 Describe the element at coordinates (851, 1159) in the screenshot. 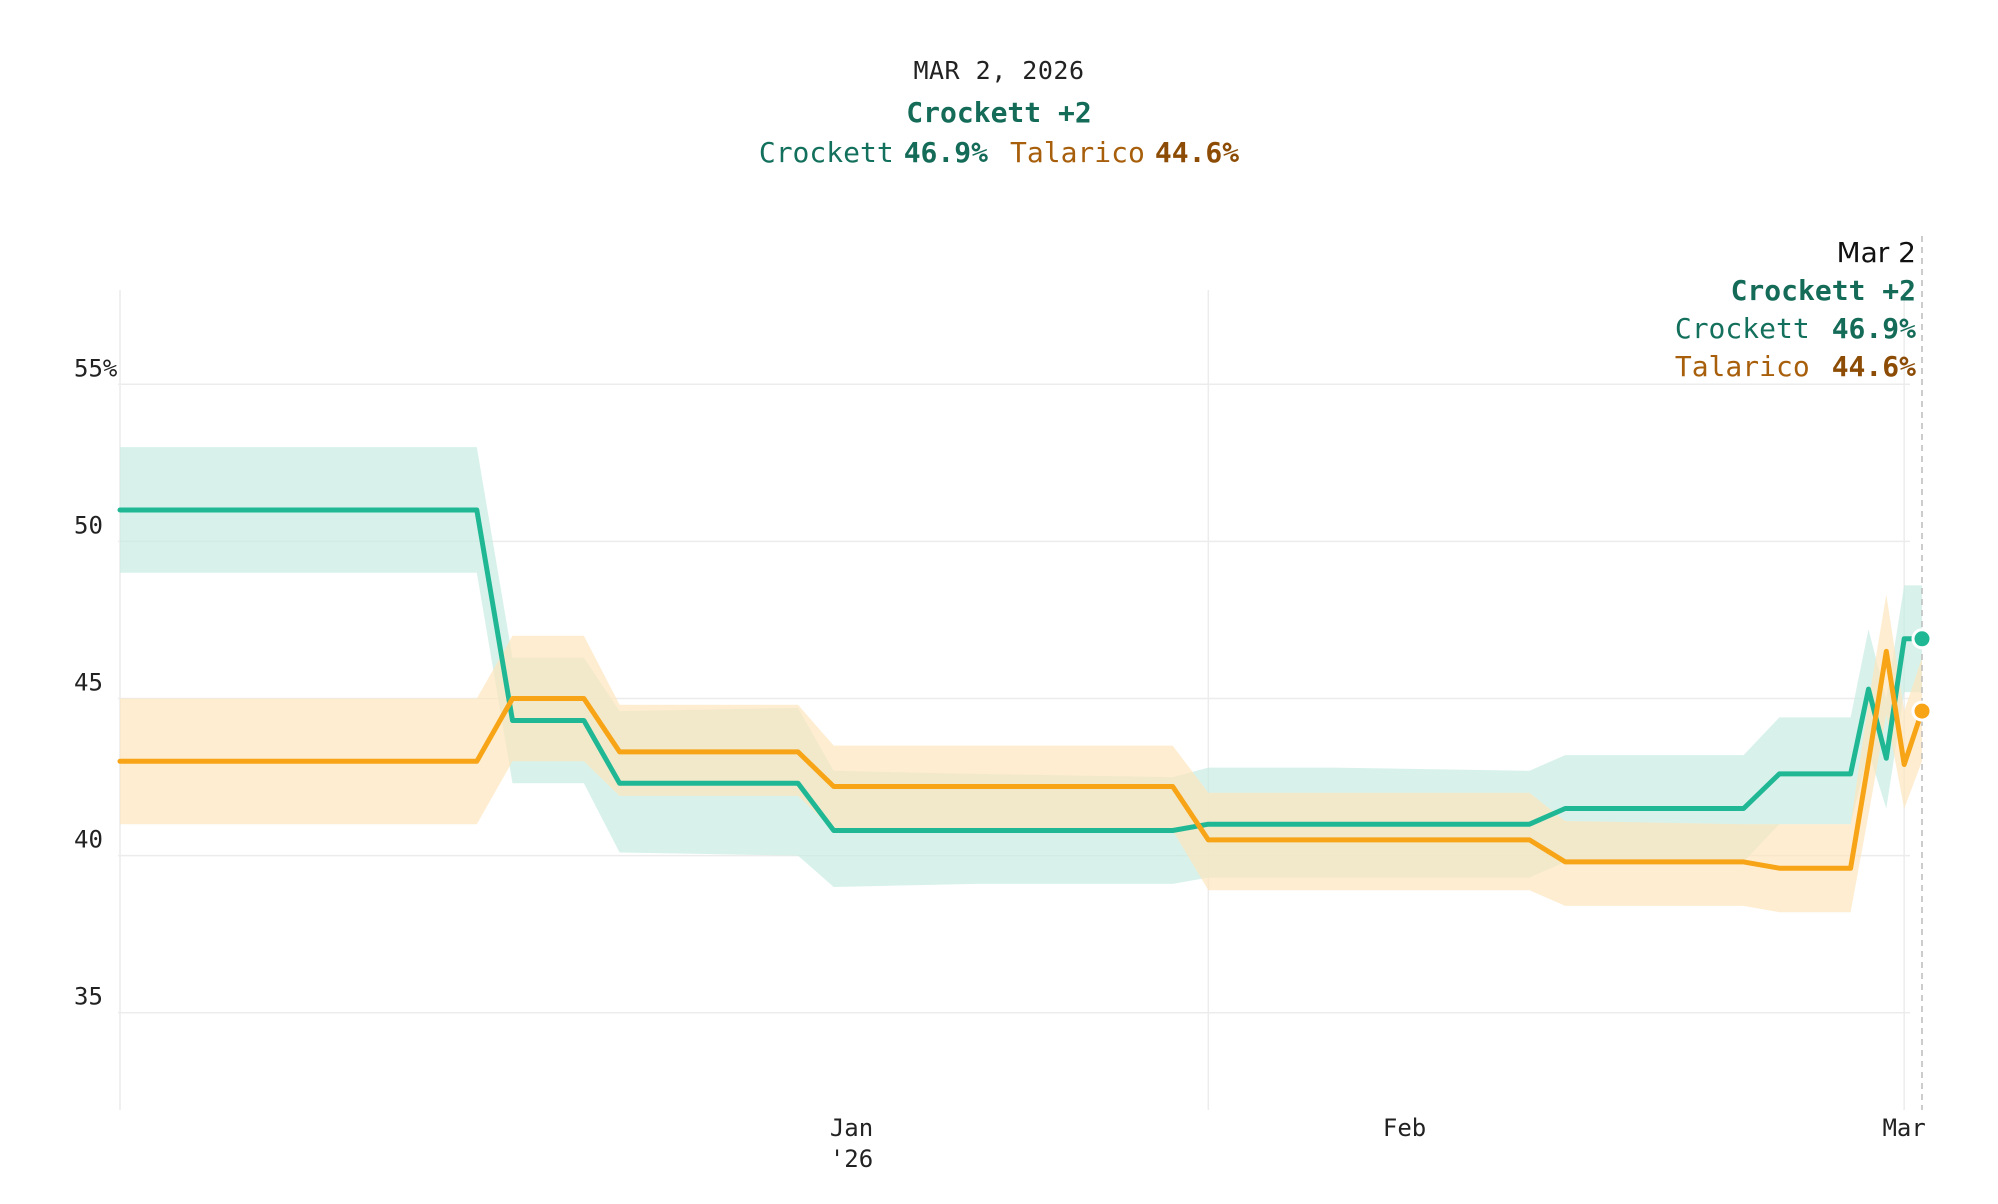

I see `x-tick-sublabel: '26` at that location.